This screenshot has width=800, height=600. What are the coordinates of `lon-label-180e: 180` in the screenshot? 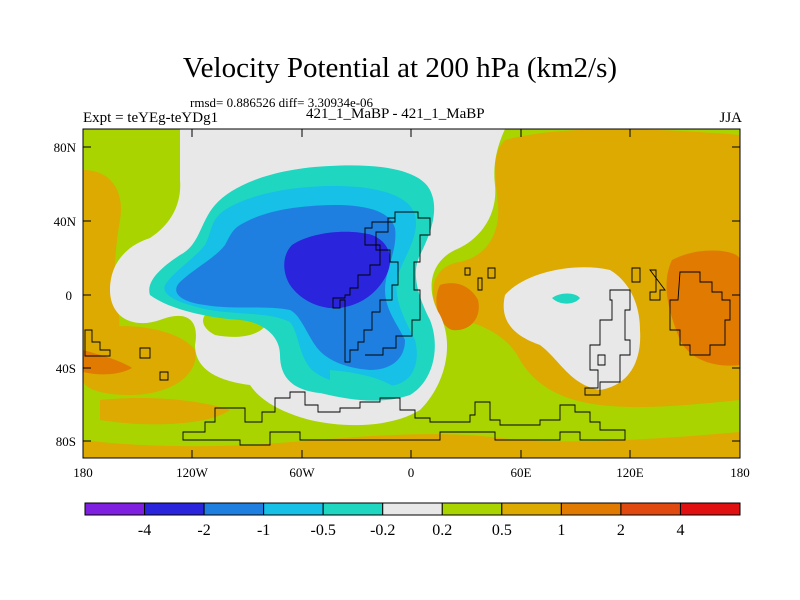 It's located at (740, 472).